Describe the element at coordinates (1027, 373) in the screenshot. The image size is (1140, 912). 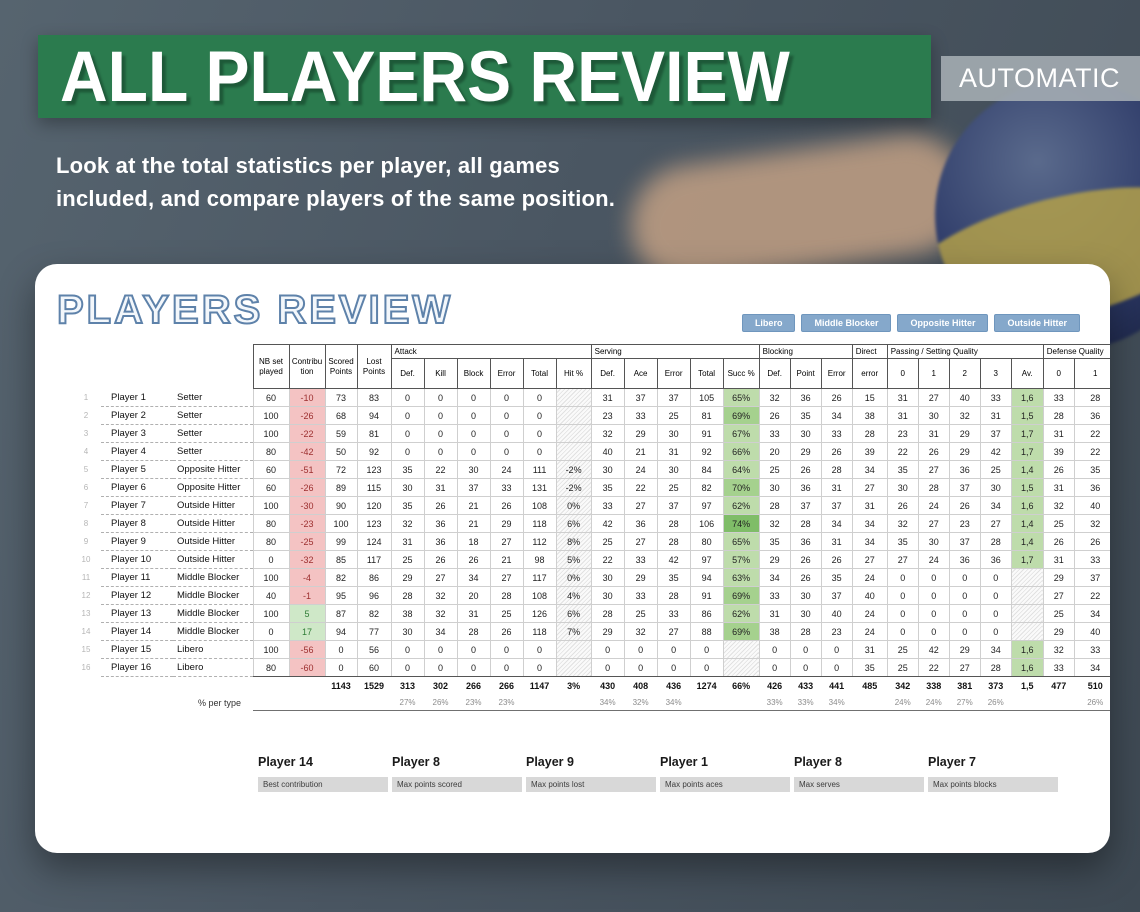
I see `column-header: Av.` at that location.